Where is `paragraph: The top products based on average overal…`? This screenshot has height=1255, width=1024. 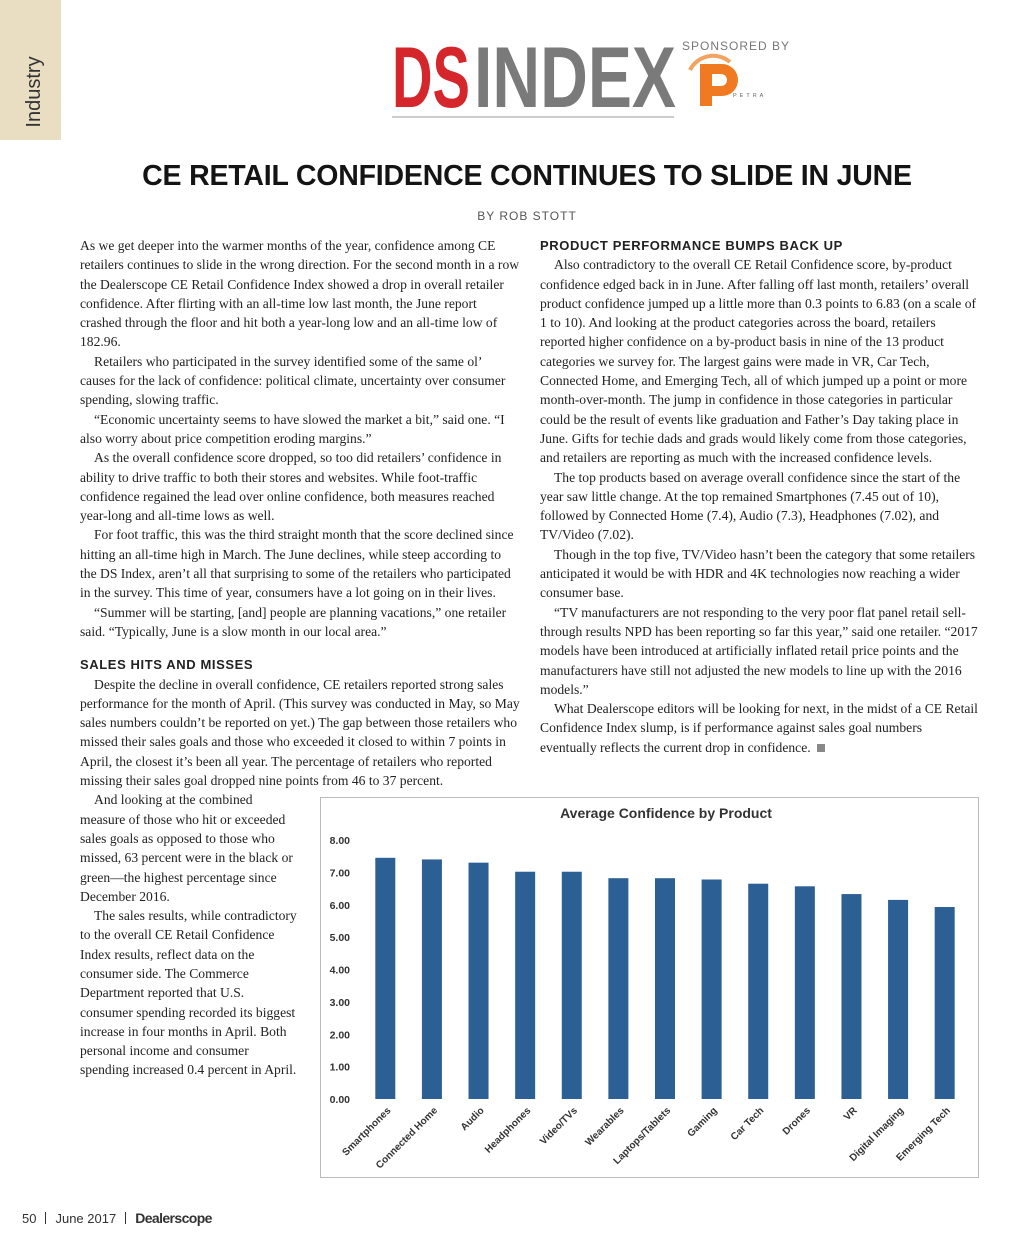 paragraph: The top products based on average overal… is located at coordinates (760, 506).